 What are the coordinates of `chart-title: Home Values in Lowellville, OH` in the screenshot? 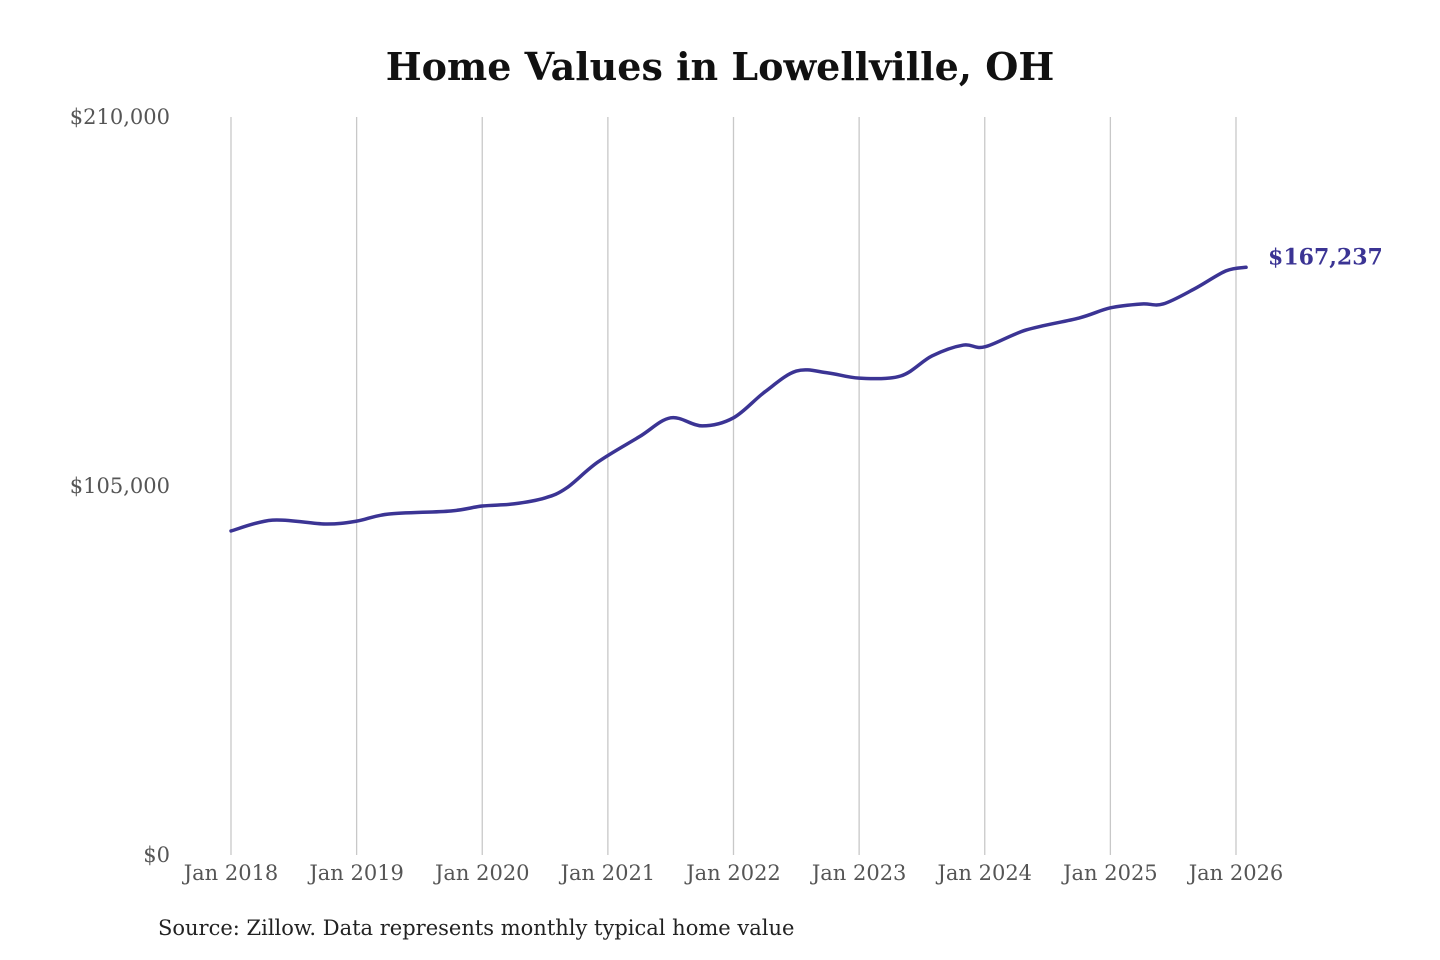 It's located at (720, 66).